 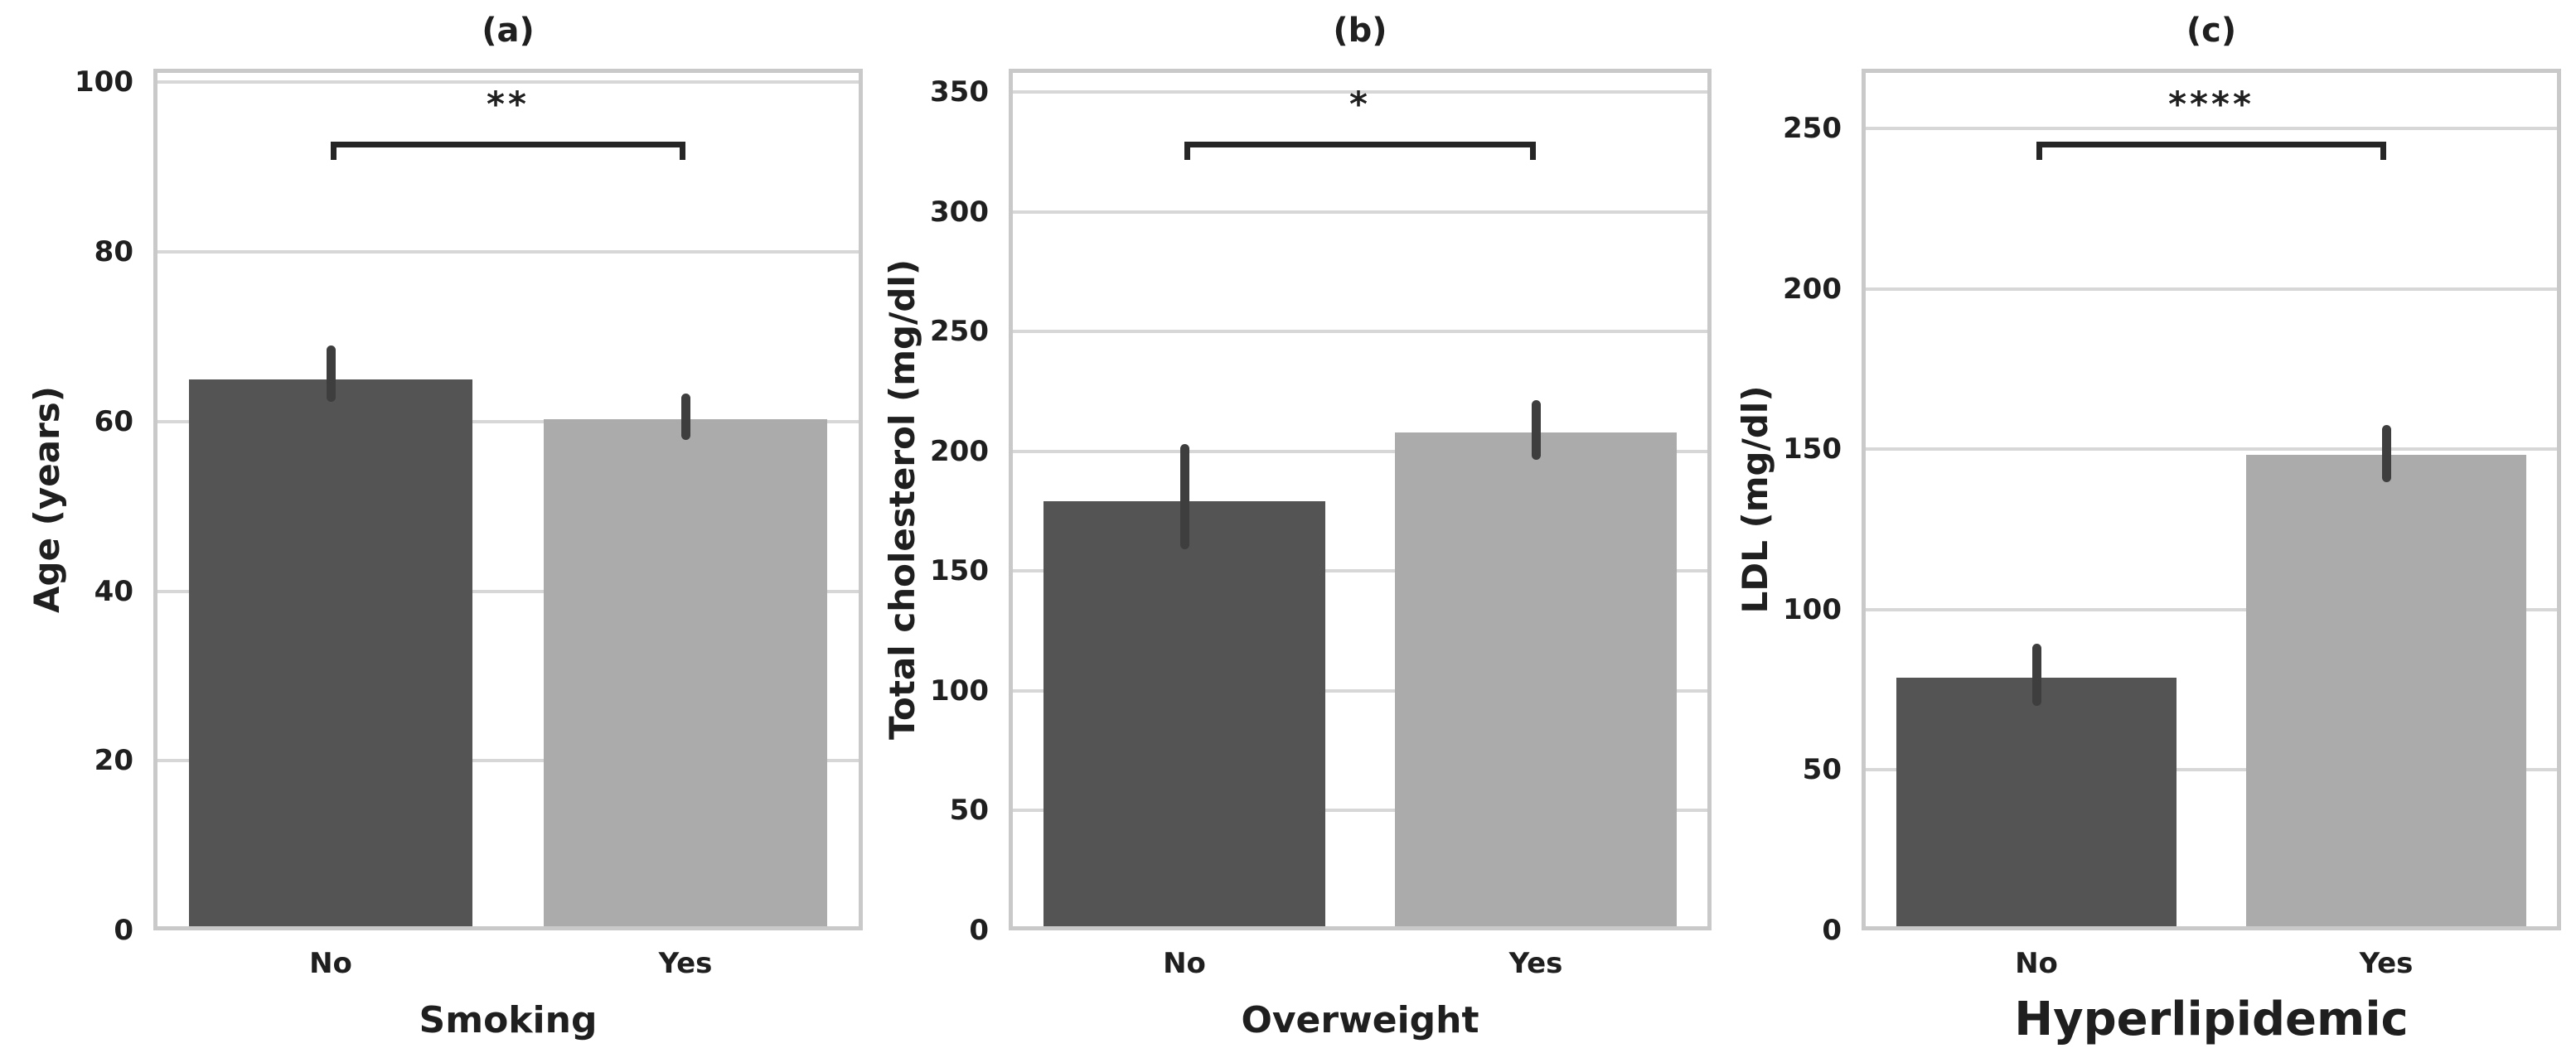 What do you see at coordinates (113, 421) in the screenshot?
I see `y-tick-label: 60` at bounding box center [113, 421].